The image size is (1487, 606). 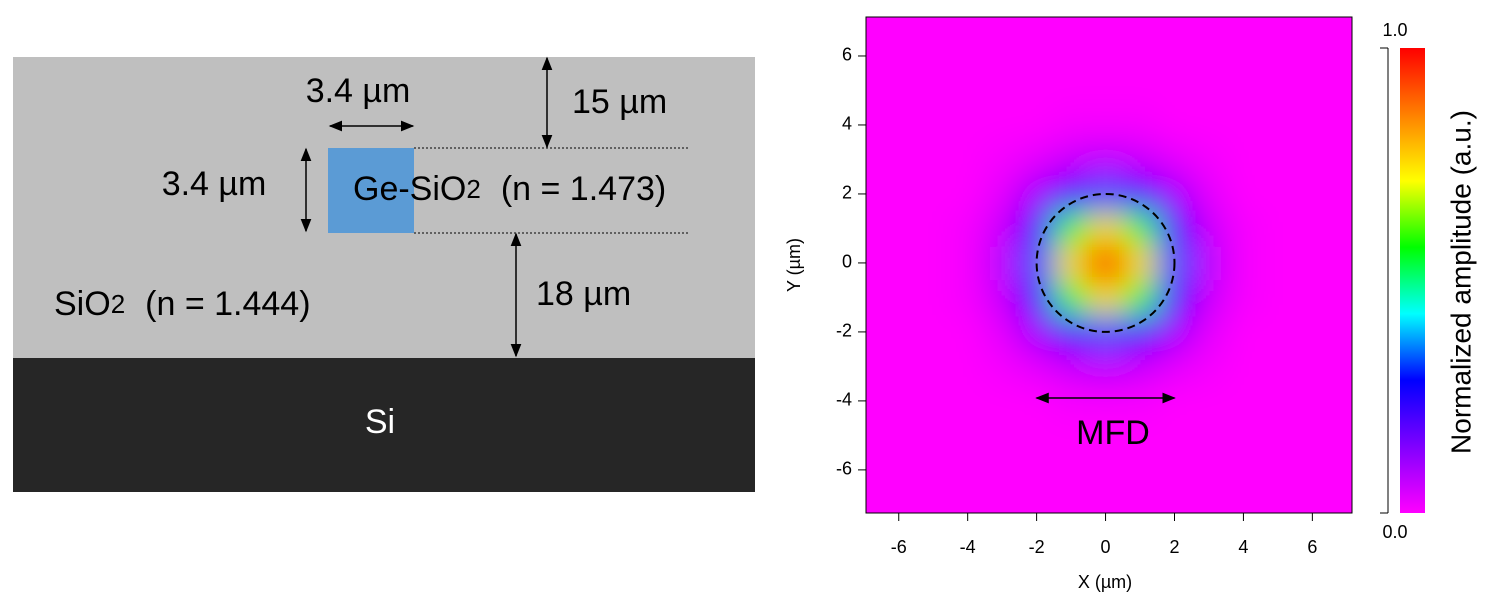 I want to click on label: (n = 1.444), so click(x=227, y=304).